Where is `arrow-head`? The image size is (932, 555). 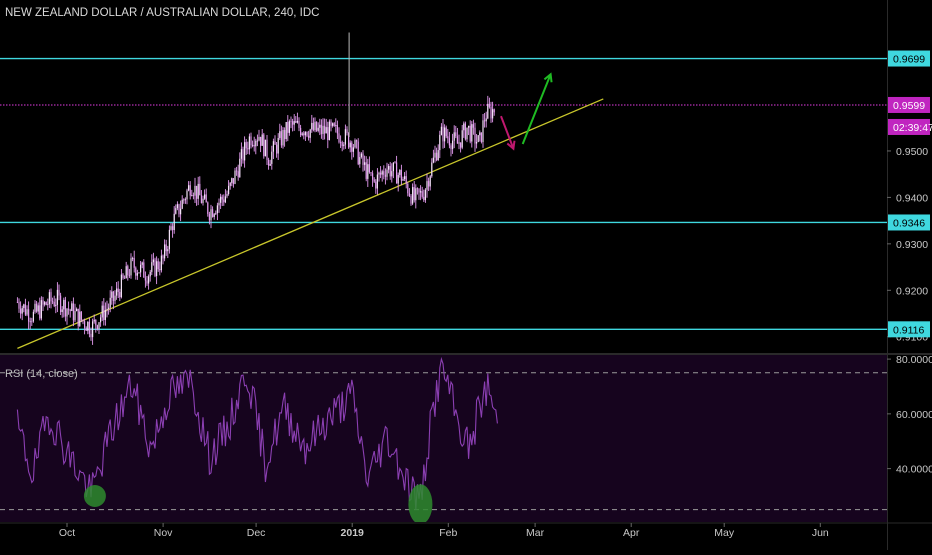
arrow-head is located at coordinates (548, 77).